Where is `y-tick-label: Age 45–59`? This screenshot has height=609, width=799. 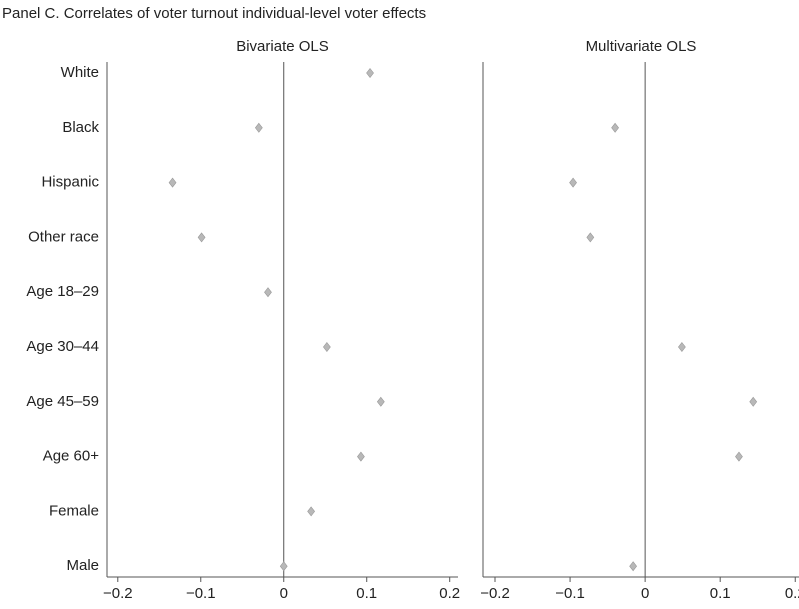 y-tick-label: Age 45–59 is located at coordinates (62, 401).